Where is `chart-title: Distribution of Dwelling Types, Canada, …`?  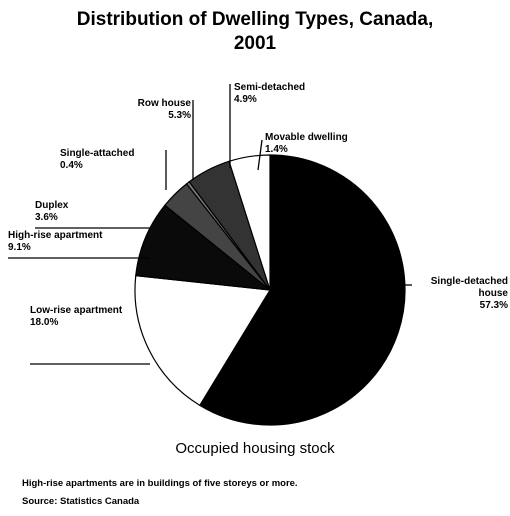 chart-title: Distribution of Dwelling Types, Canada, … is located at coordinates (255, 31).